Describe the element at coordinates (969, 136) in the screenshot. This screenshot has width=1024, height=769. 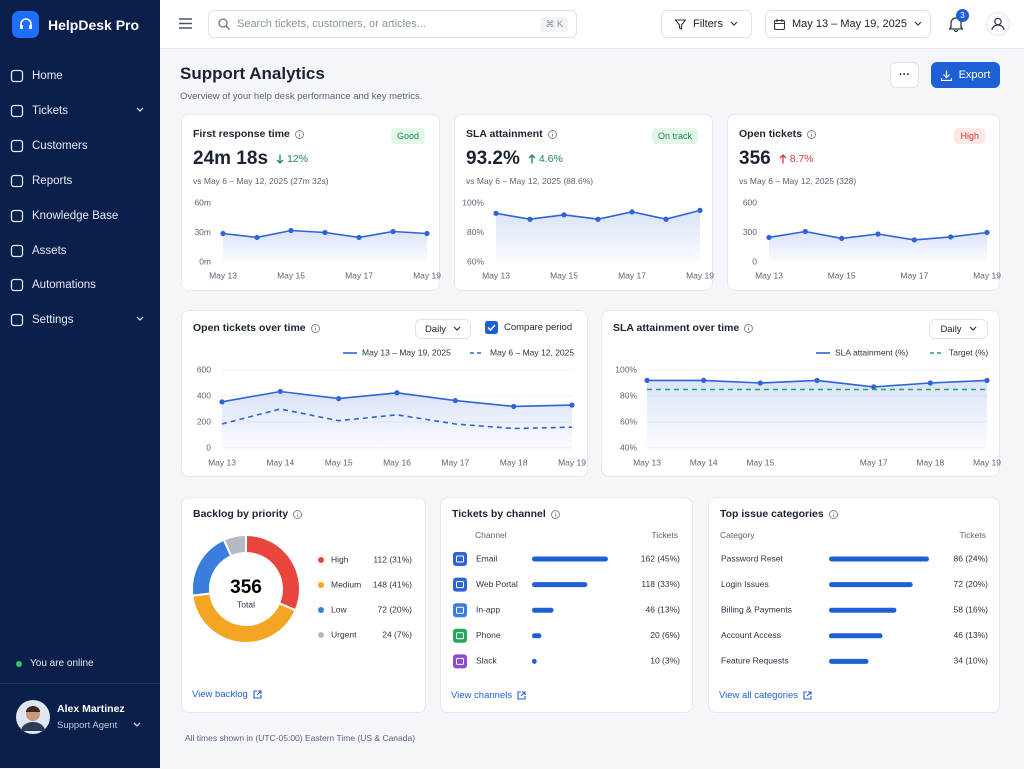
I see `status-badge: High` at that location.